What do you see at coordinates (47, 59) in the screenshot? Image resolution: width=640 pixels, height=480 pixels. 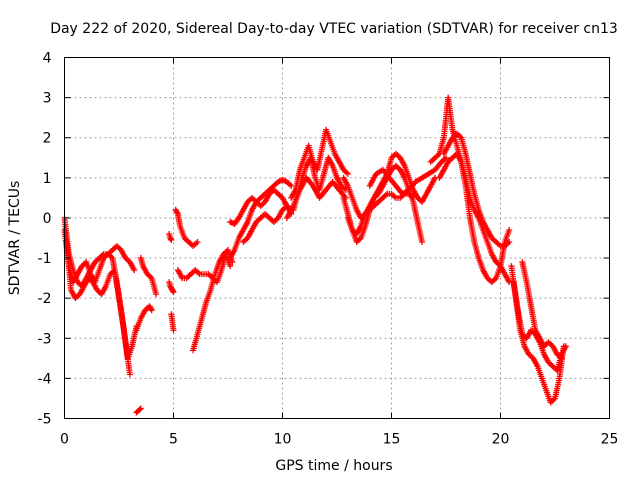 I see `y-tick-label: 4` at bounding box center [47, 59].